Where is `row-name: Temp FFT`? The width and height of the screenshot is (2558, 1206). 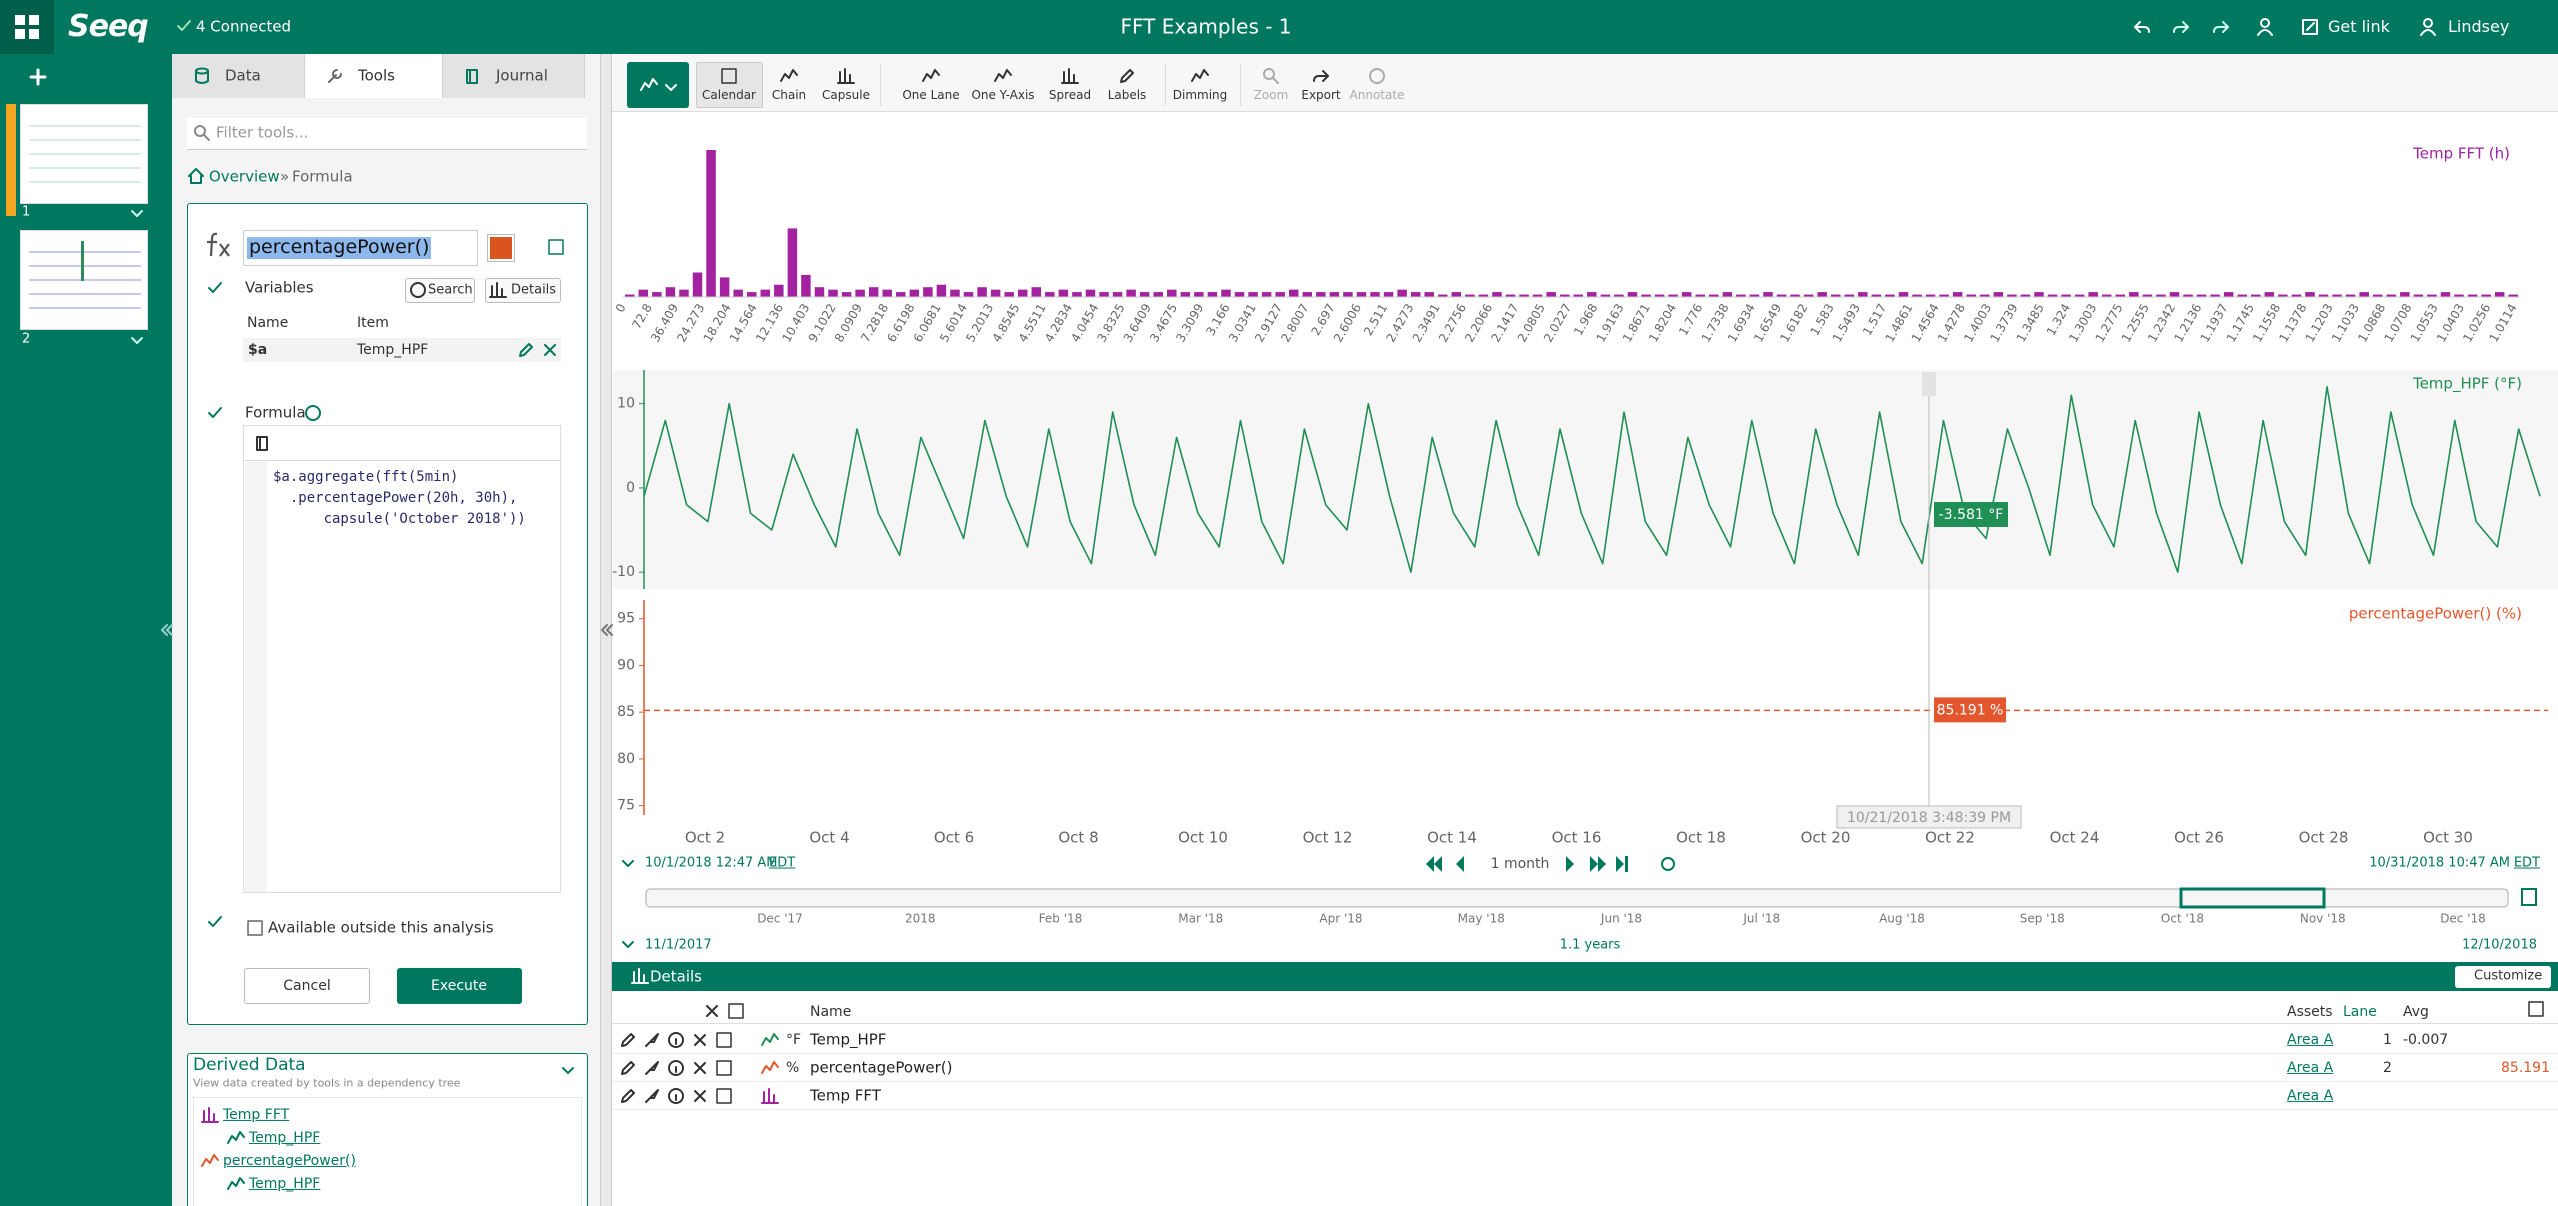 row-name: Temp FFT is located at coordinates (845, 1095).